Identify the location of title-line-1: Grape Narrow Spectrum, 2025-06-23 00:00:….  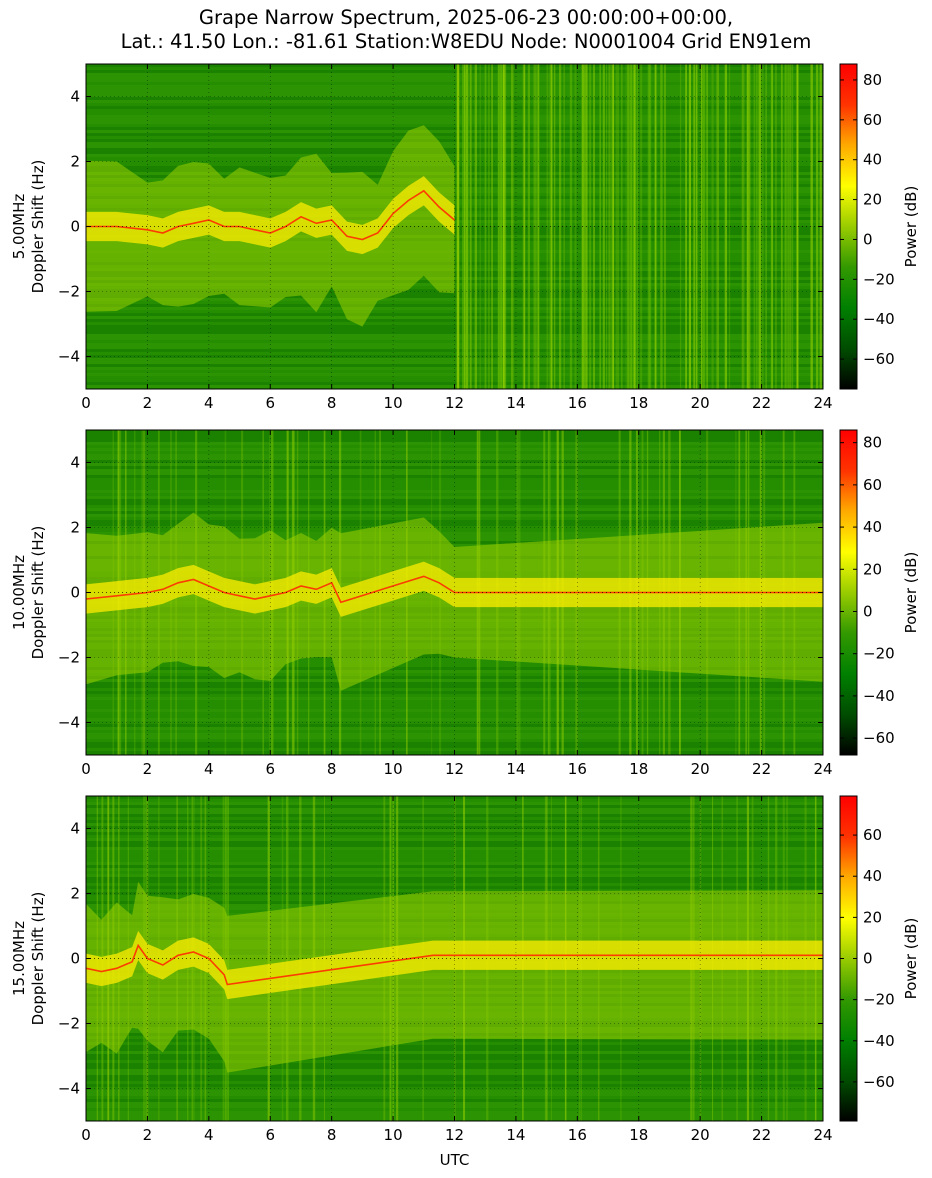
(466, 17).